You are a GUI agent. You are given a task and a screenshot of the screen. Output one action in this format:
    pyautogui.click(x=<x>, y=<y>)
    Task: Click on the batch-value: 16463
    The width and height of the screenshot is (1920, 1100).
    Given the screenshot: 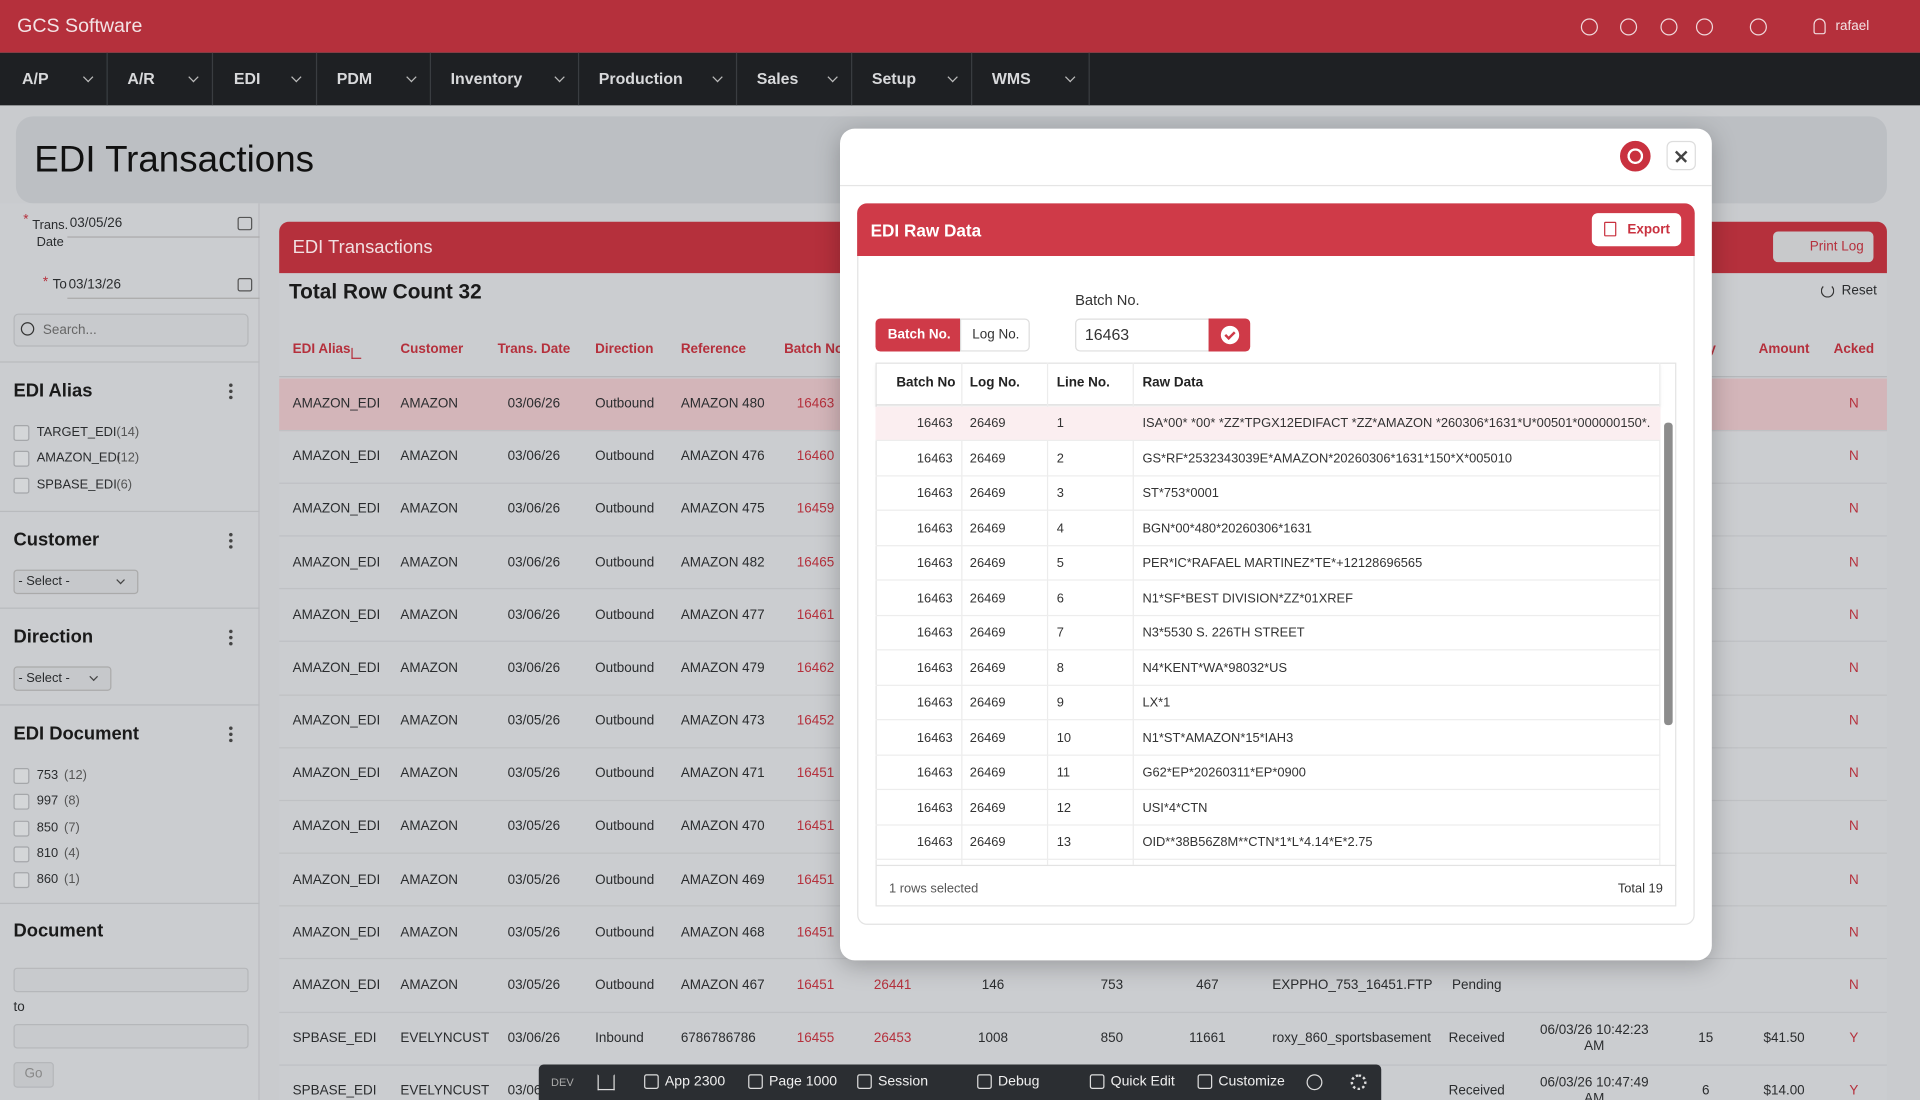 What is the action you would take?
    pyautogui.click(x=1107, y=334)
    